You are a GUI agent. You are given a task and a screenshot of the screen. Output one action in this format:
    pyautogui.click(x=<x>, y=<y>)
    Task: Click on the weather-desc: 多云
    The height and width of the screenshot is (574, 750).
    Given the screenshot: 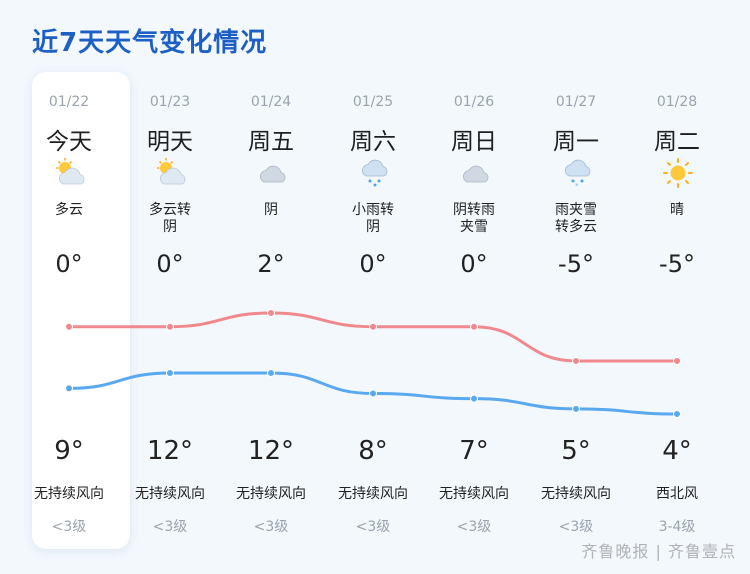 What is the action you would take?
    pyautogui.click(x=69, y=210)
    